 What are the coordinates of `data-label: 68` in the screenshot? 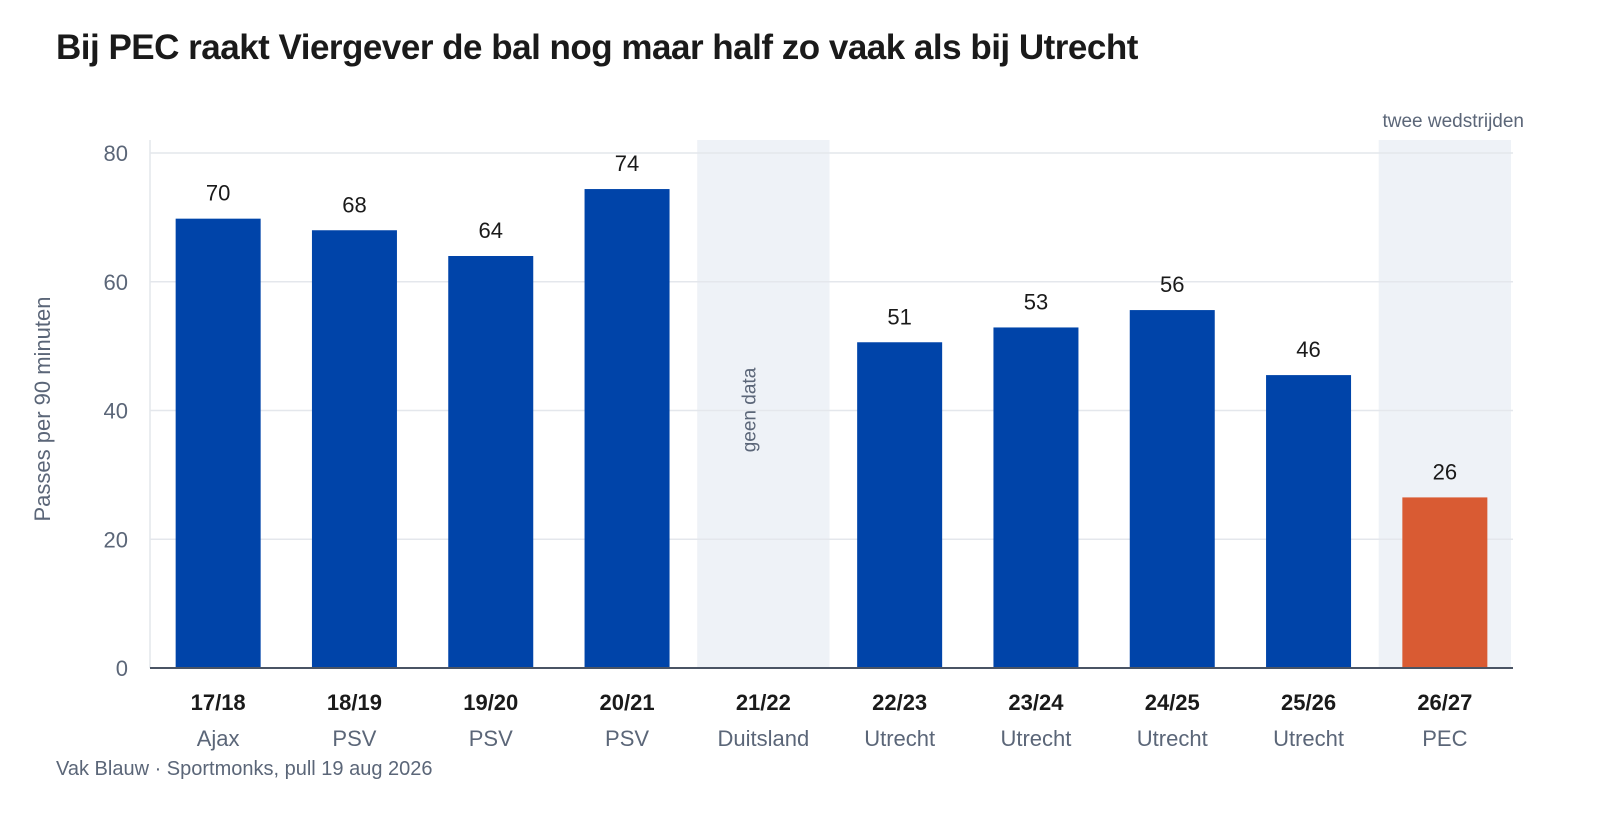 It's located at (354, 204).